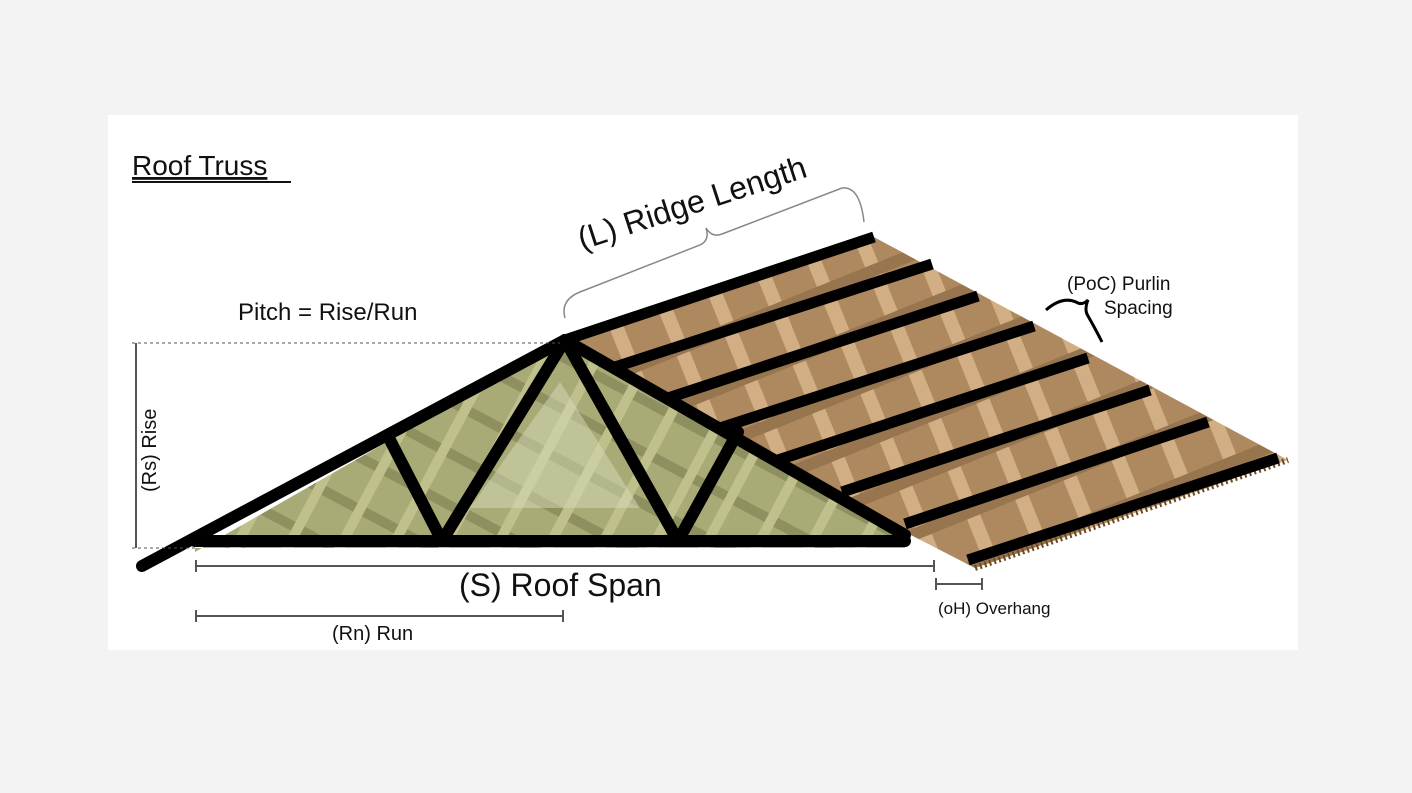  What do you see at coordinates (1138, 308) in the screenshot?
I see `purlin-spacing-label-line2: Spacing` at bounding box center [1138, 308].